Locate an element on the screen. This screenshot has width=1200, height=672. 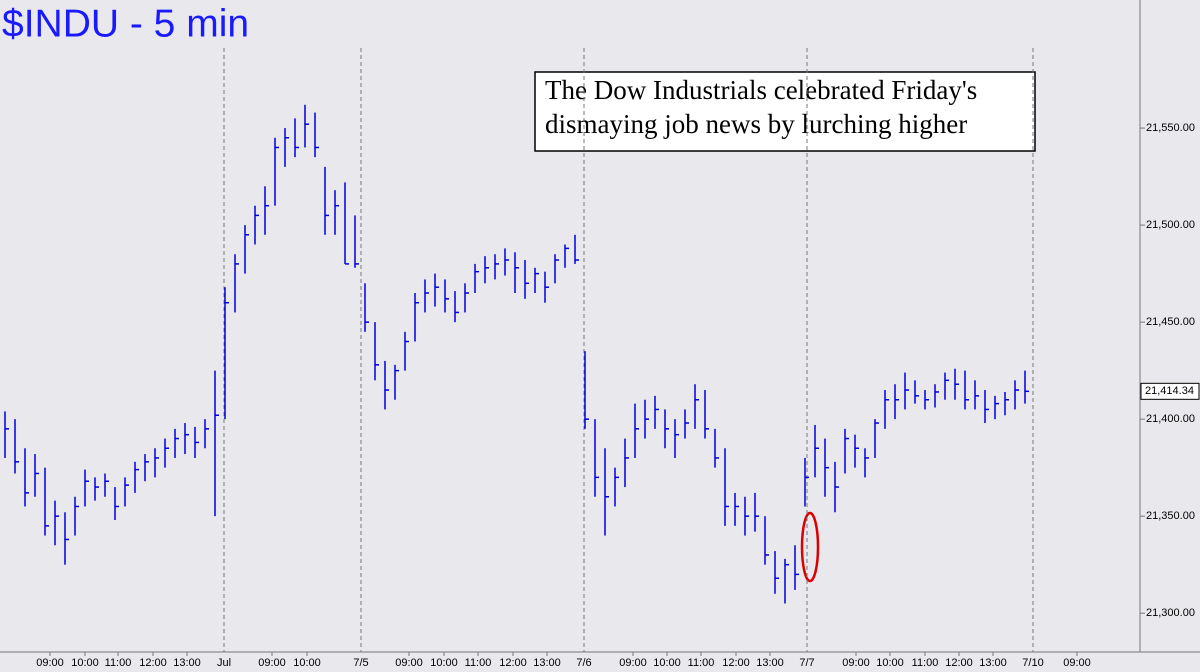
annotation-box is located at coordinates (785, 111).